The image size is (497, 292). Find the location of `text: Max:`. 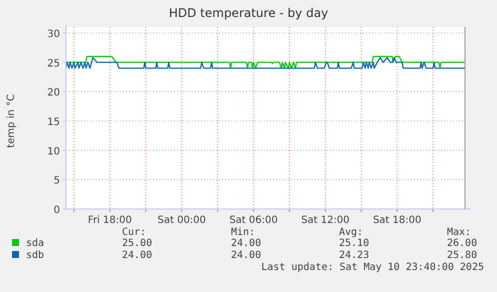

text: Max: is located at coordinates (459, 232).